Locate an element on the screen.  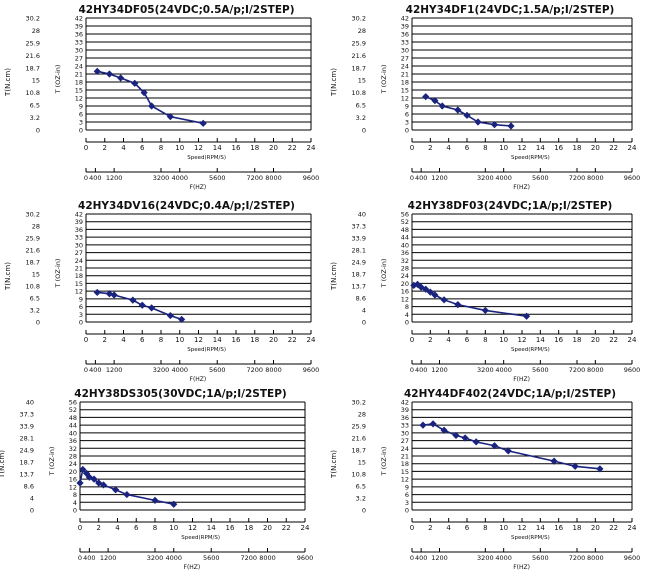
left-unit-tick-label: 8.6 is located at coordinates (361, 299).